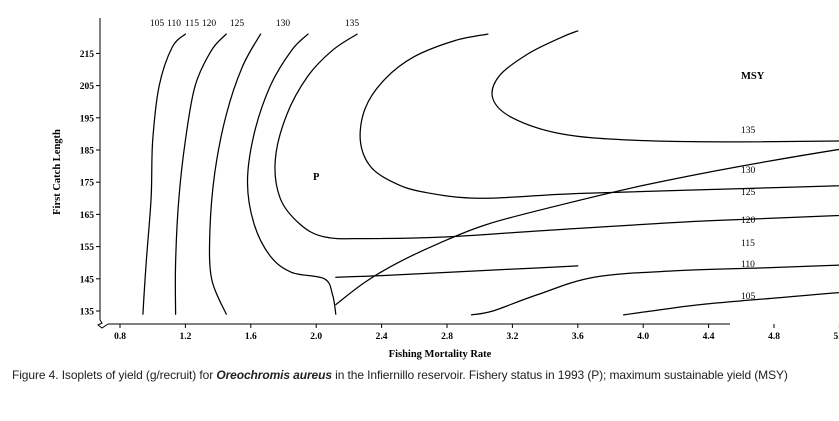  What do you see at coordinates (753, 186) in the screenshot?
I see `right-isopleth-labels: MSY 135 130 125 120 115 110 105` at bounding box center [753, 186].